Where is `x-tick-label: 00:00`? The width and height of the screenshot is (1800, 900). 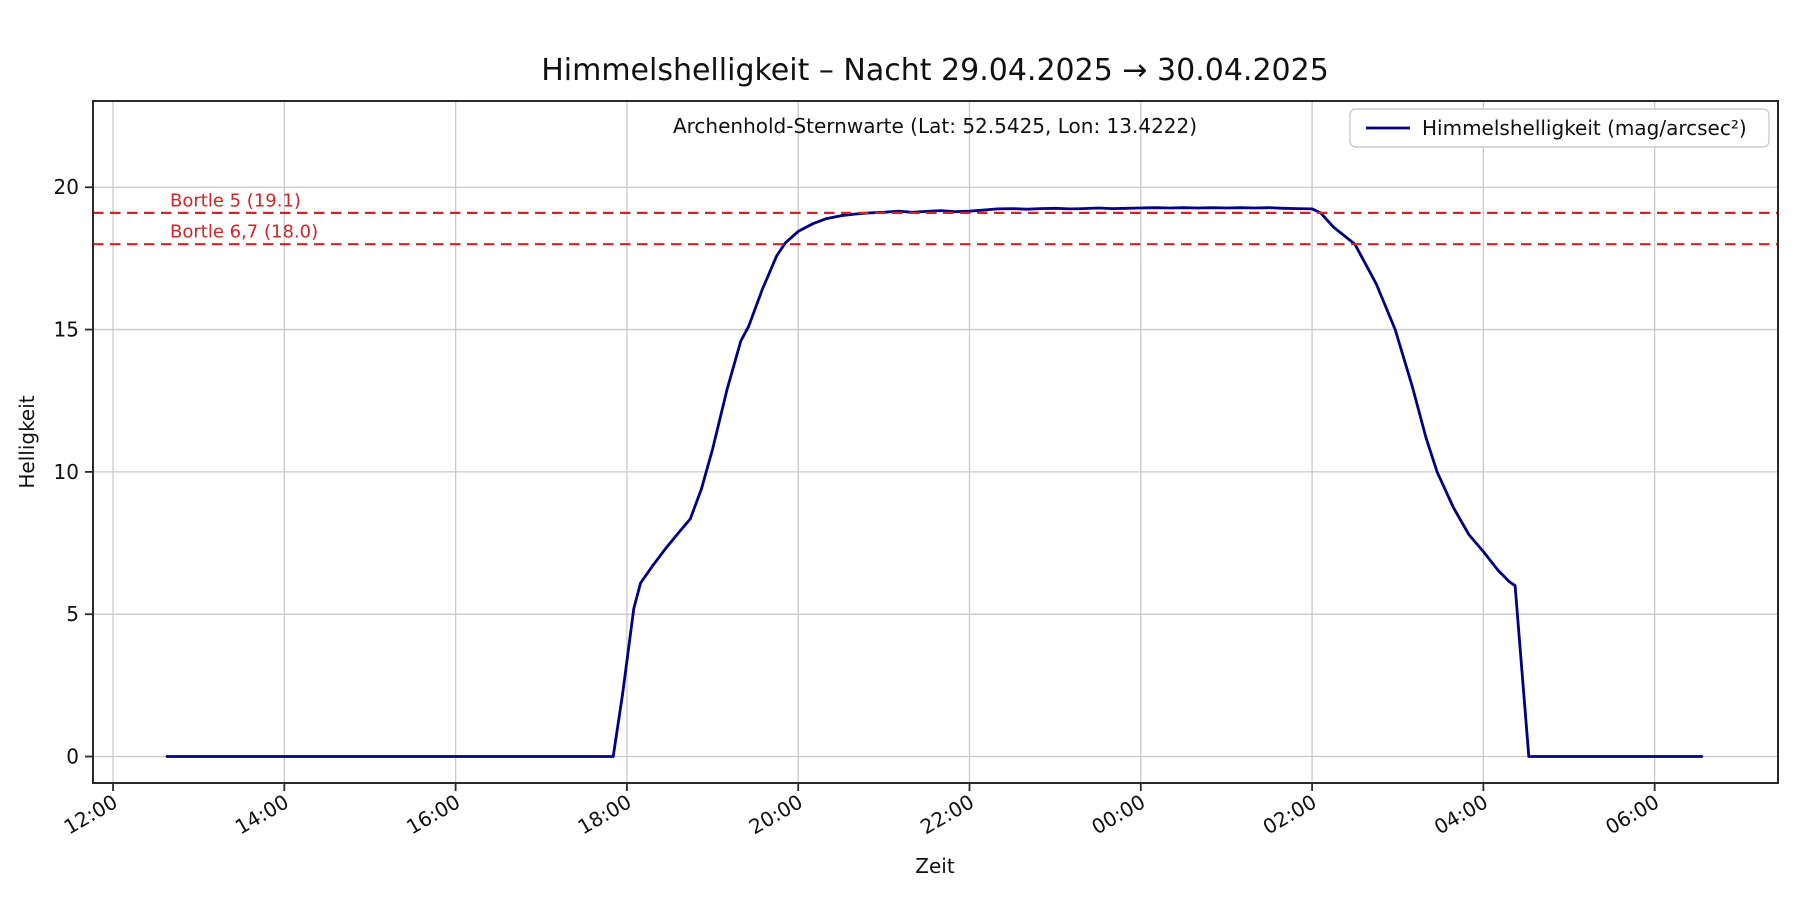
x-tick-label: 00:00 is located at coordinates (1118, 815).